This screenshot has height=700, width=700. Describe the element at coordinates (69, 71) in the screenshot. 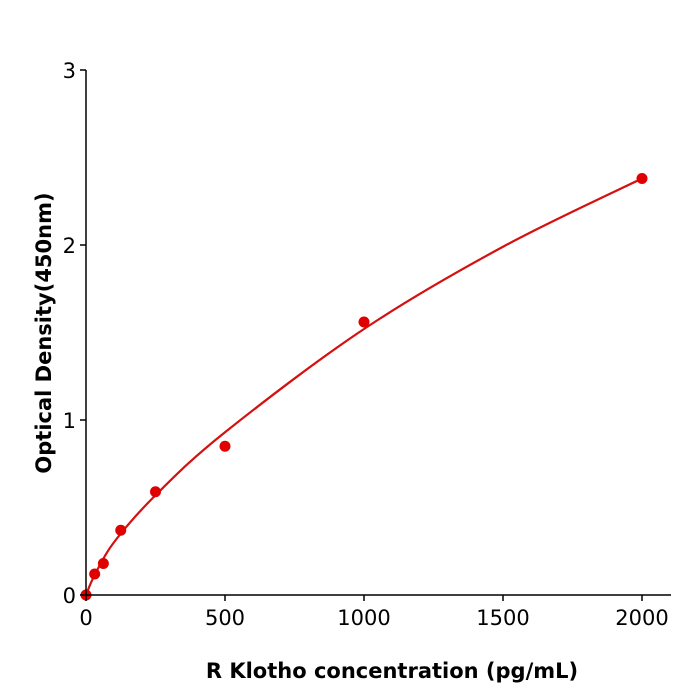

I see `y-tick-label: 3` at that location.